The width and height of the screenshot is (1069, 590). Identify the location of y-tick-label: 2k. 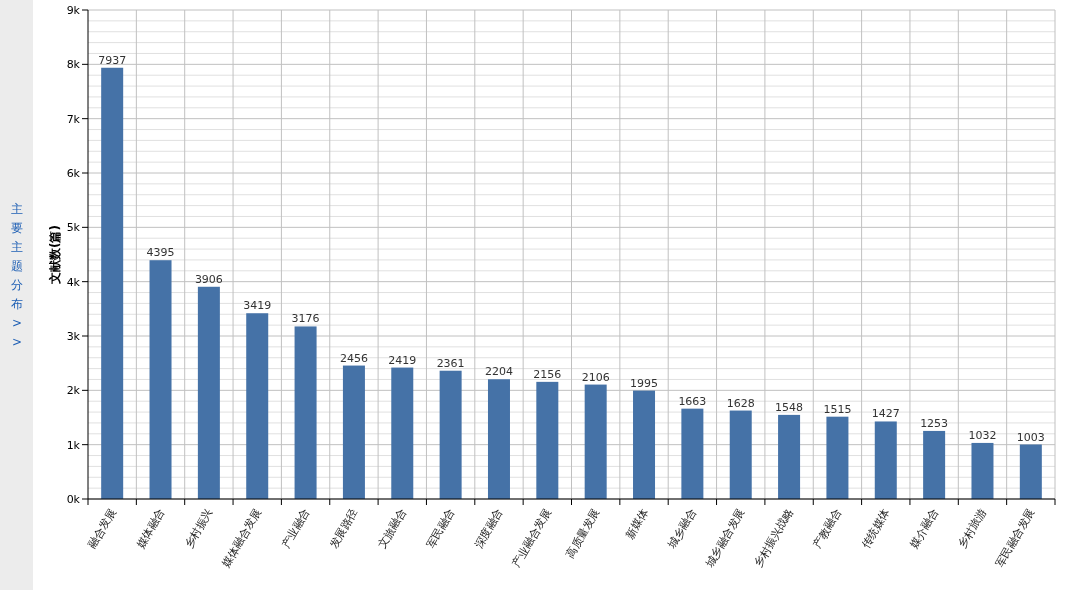
(73, 391).